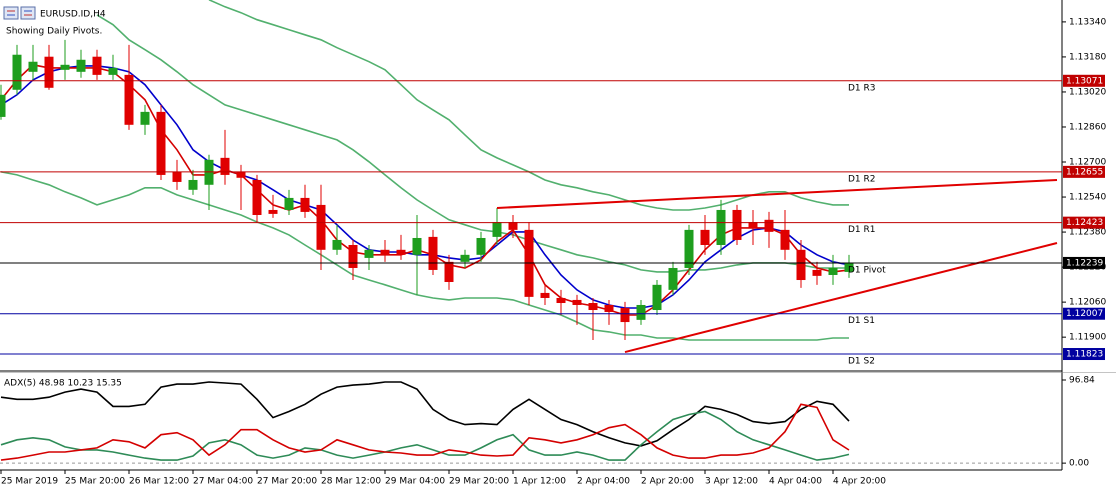  I want to click on y-tick-label: 1.11900, so click(1087, 338).